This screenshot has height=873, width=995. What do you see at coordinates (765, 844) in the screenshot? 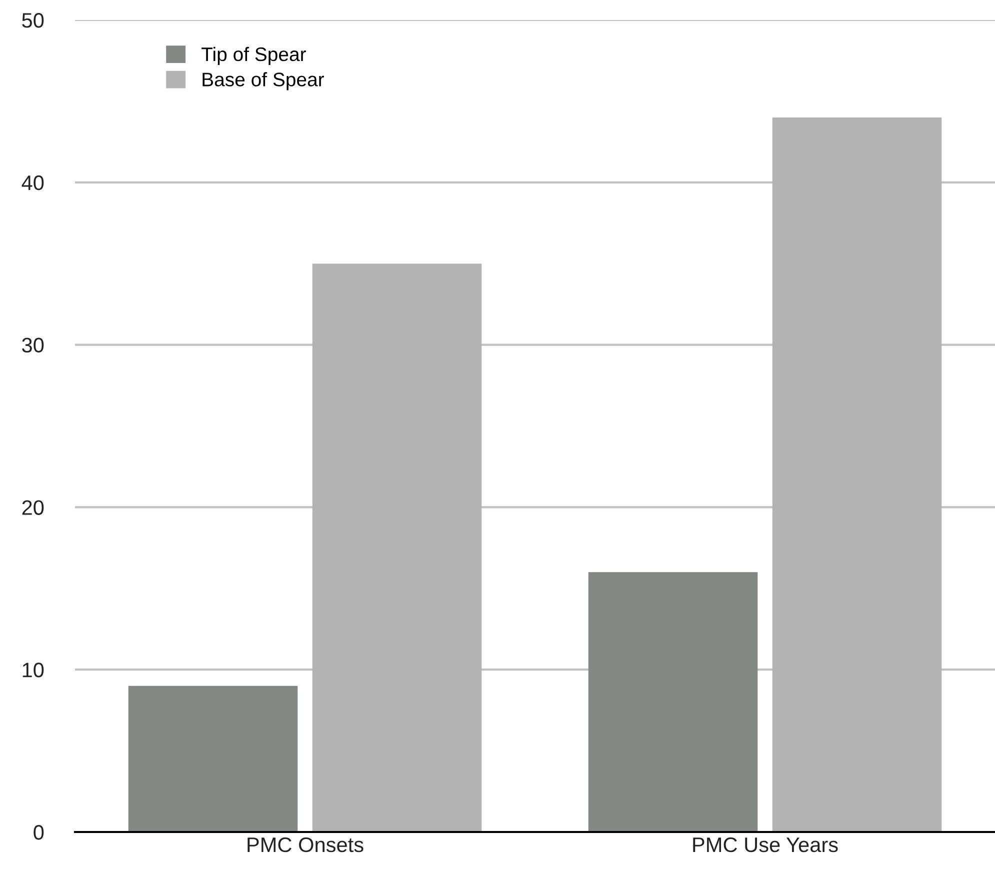
I see `x-tick-label: PMC Use Years` at bounding box center [765, 844].